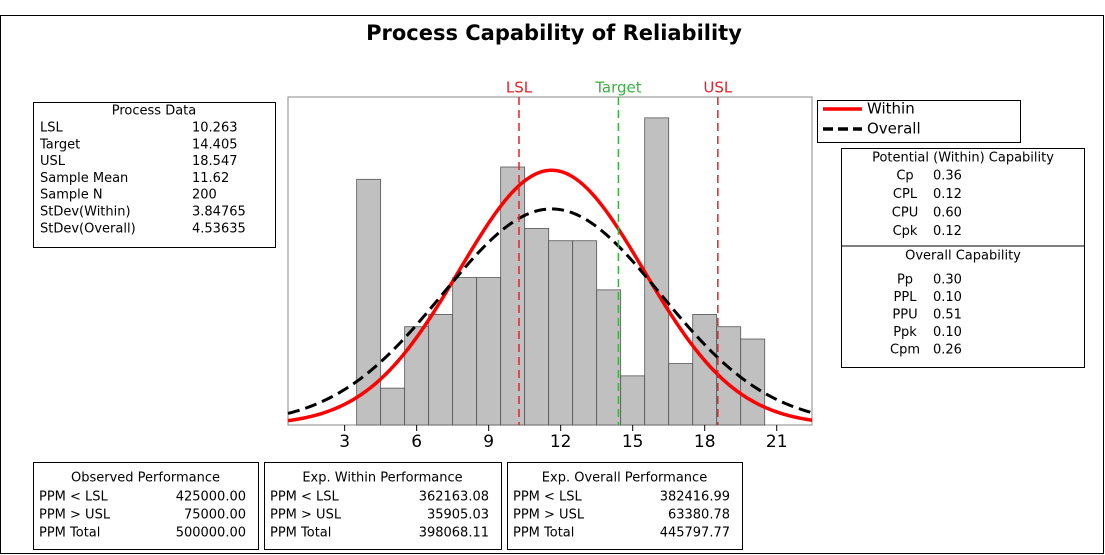  Describe the element at coordinates (211, 497) in the screenshot. I see `row-value: 425000.00` at that location.